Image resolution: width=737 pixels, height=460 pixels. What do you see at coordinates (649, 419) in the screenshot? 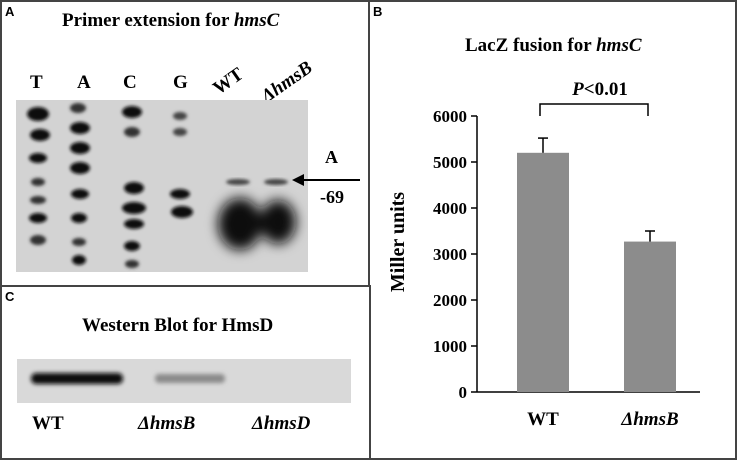
I see `category-label: ΔhmsB` at bounding box center [649, 419].